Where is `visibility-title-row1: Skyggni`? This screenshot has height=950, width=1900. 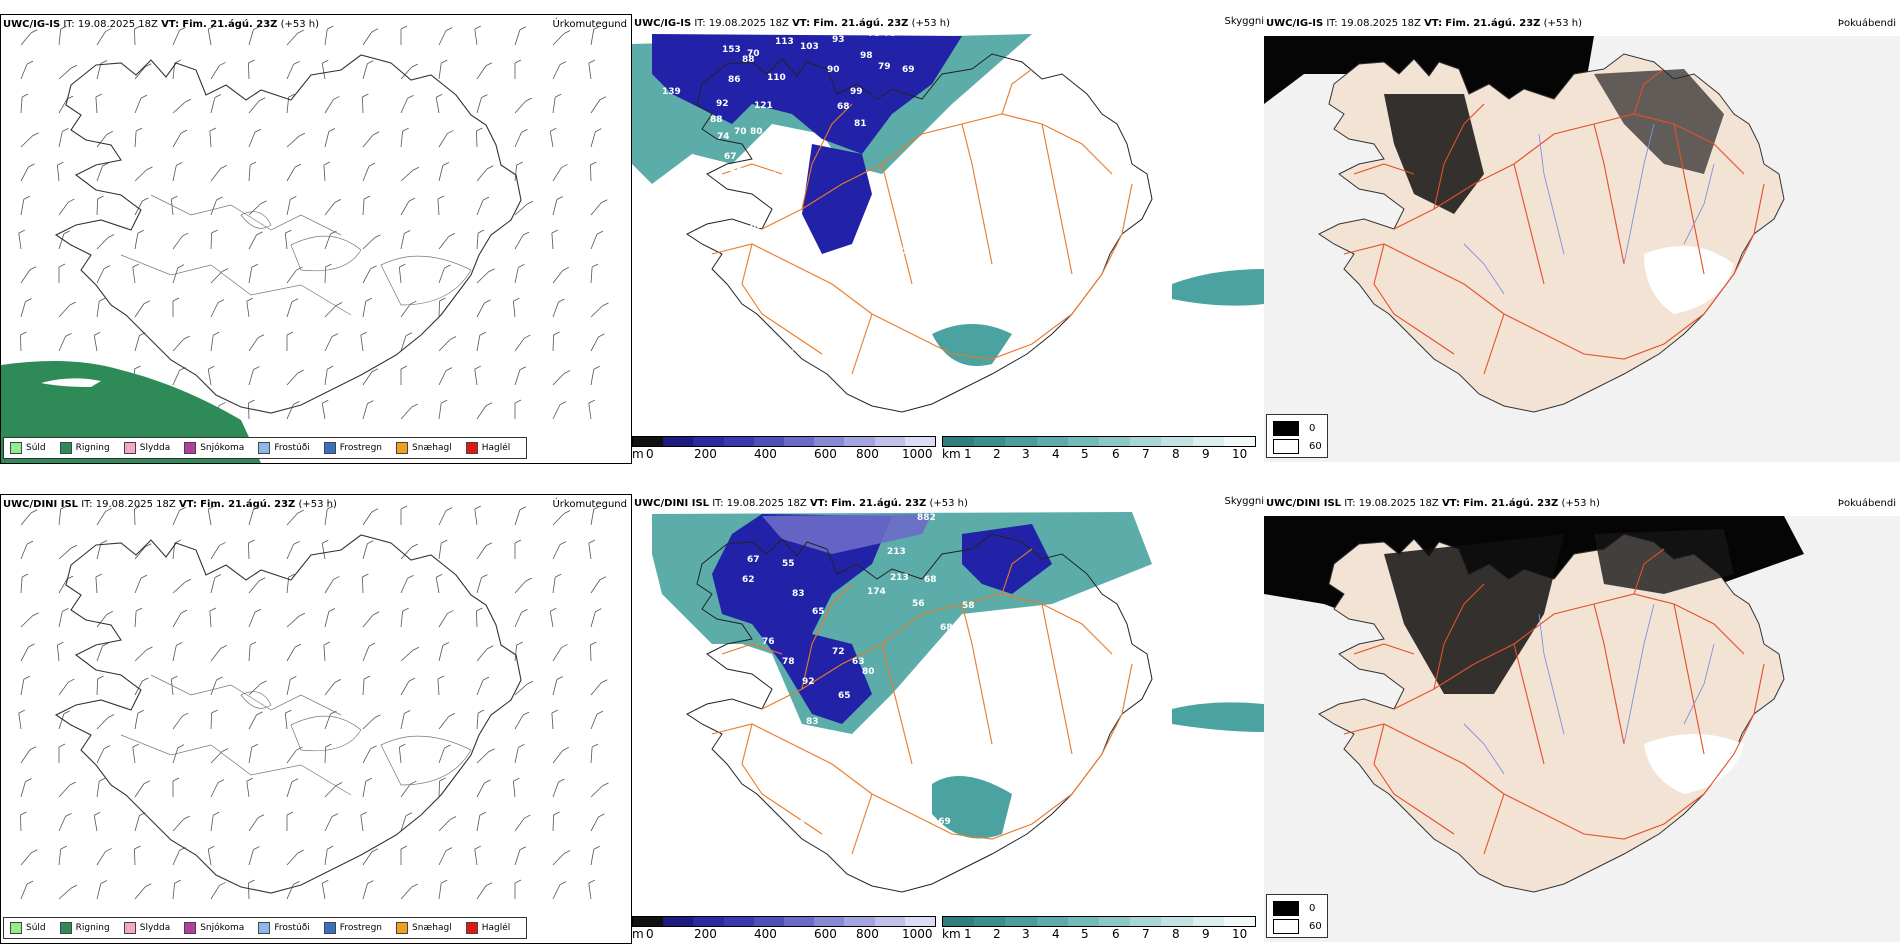 visibility-title-row1: Skyggni is located at coordinates (1244, 21).